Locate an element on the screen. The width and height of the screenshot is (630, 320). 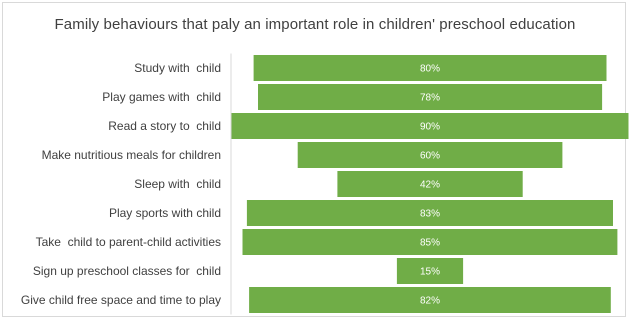
data-label: 15% is located at coordinates (430, 272).